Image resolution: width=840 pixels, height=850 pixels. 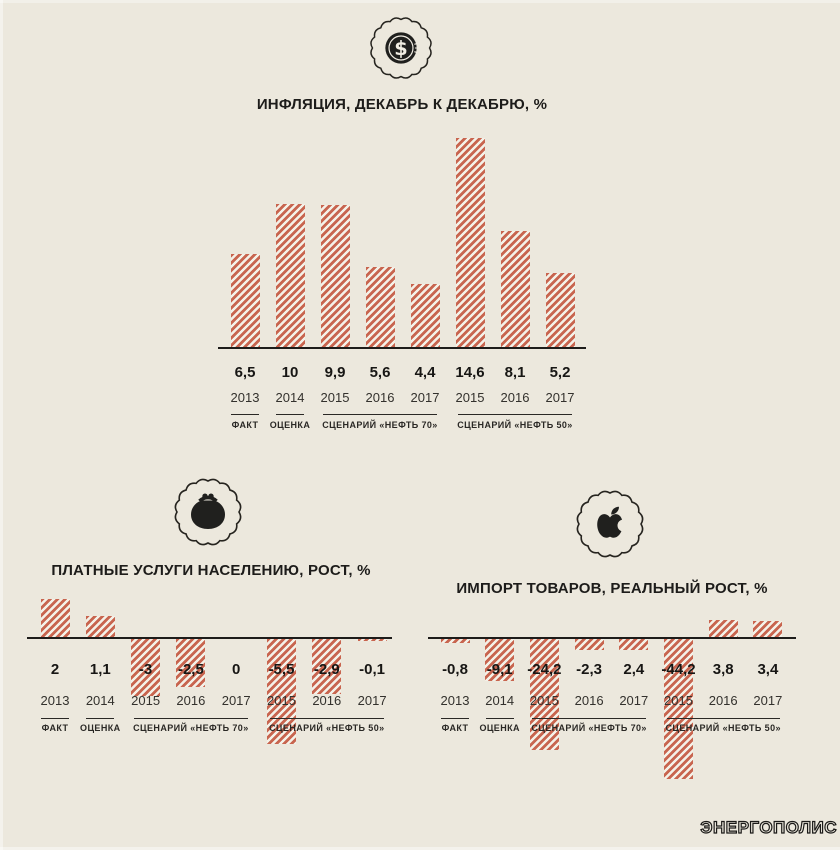 What do you see at coordinates (678, 669) in the screenshot?
I see `bar-value-label: -44,2` at bounding box center [678, 669].